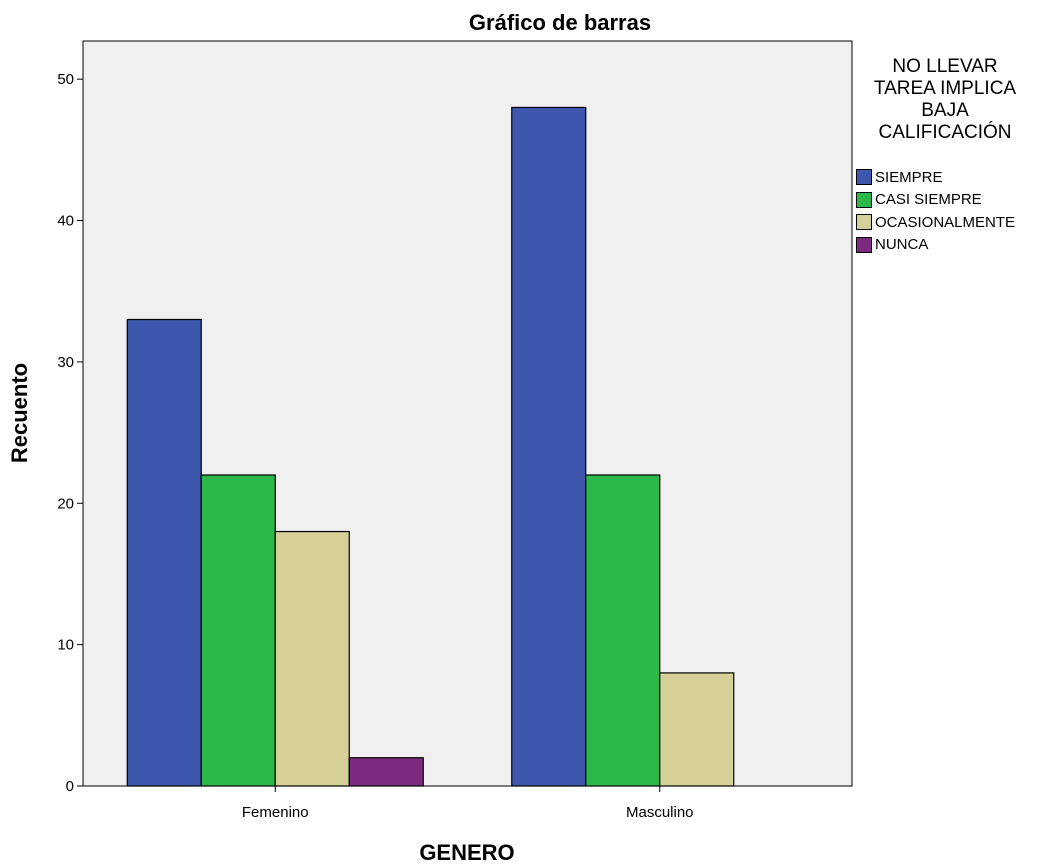 The width and height of the screenshot is (1055, 866). What do you see at coordinates (238, 630) in the screenshot?
I see `bar-femenino-casi-siempre` at bounding box center [238, 630].